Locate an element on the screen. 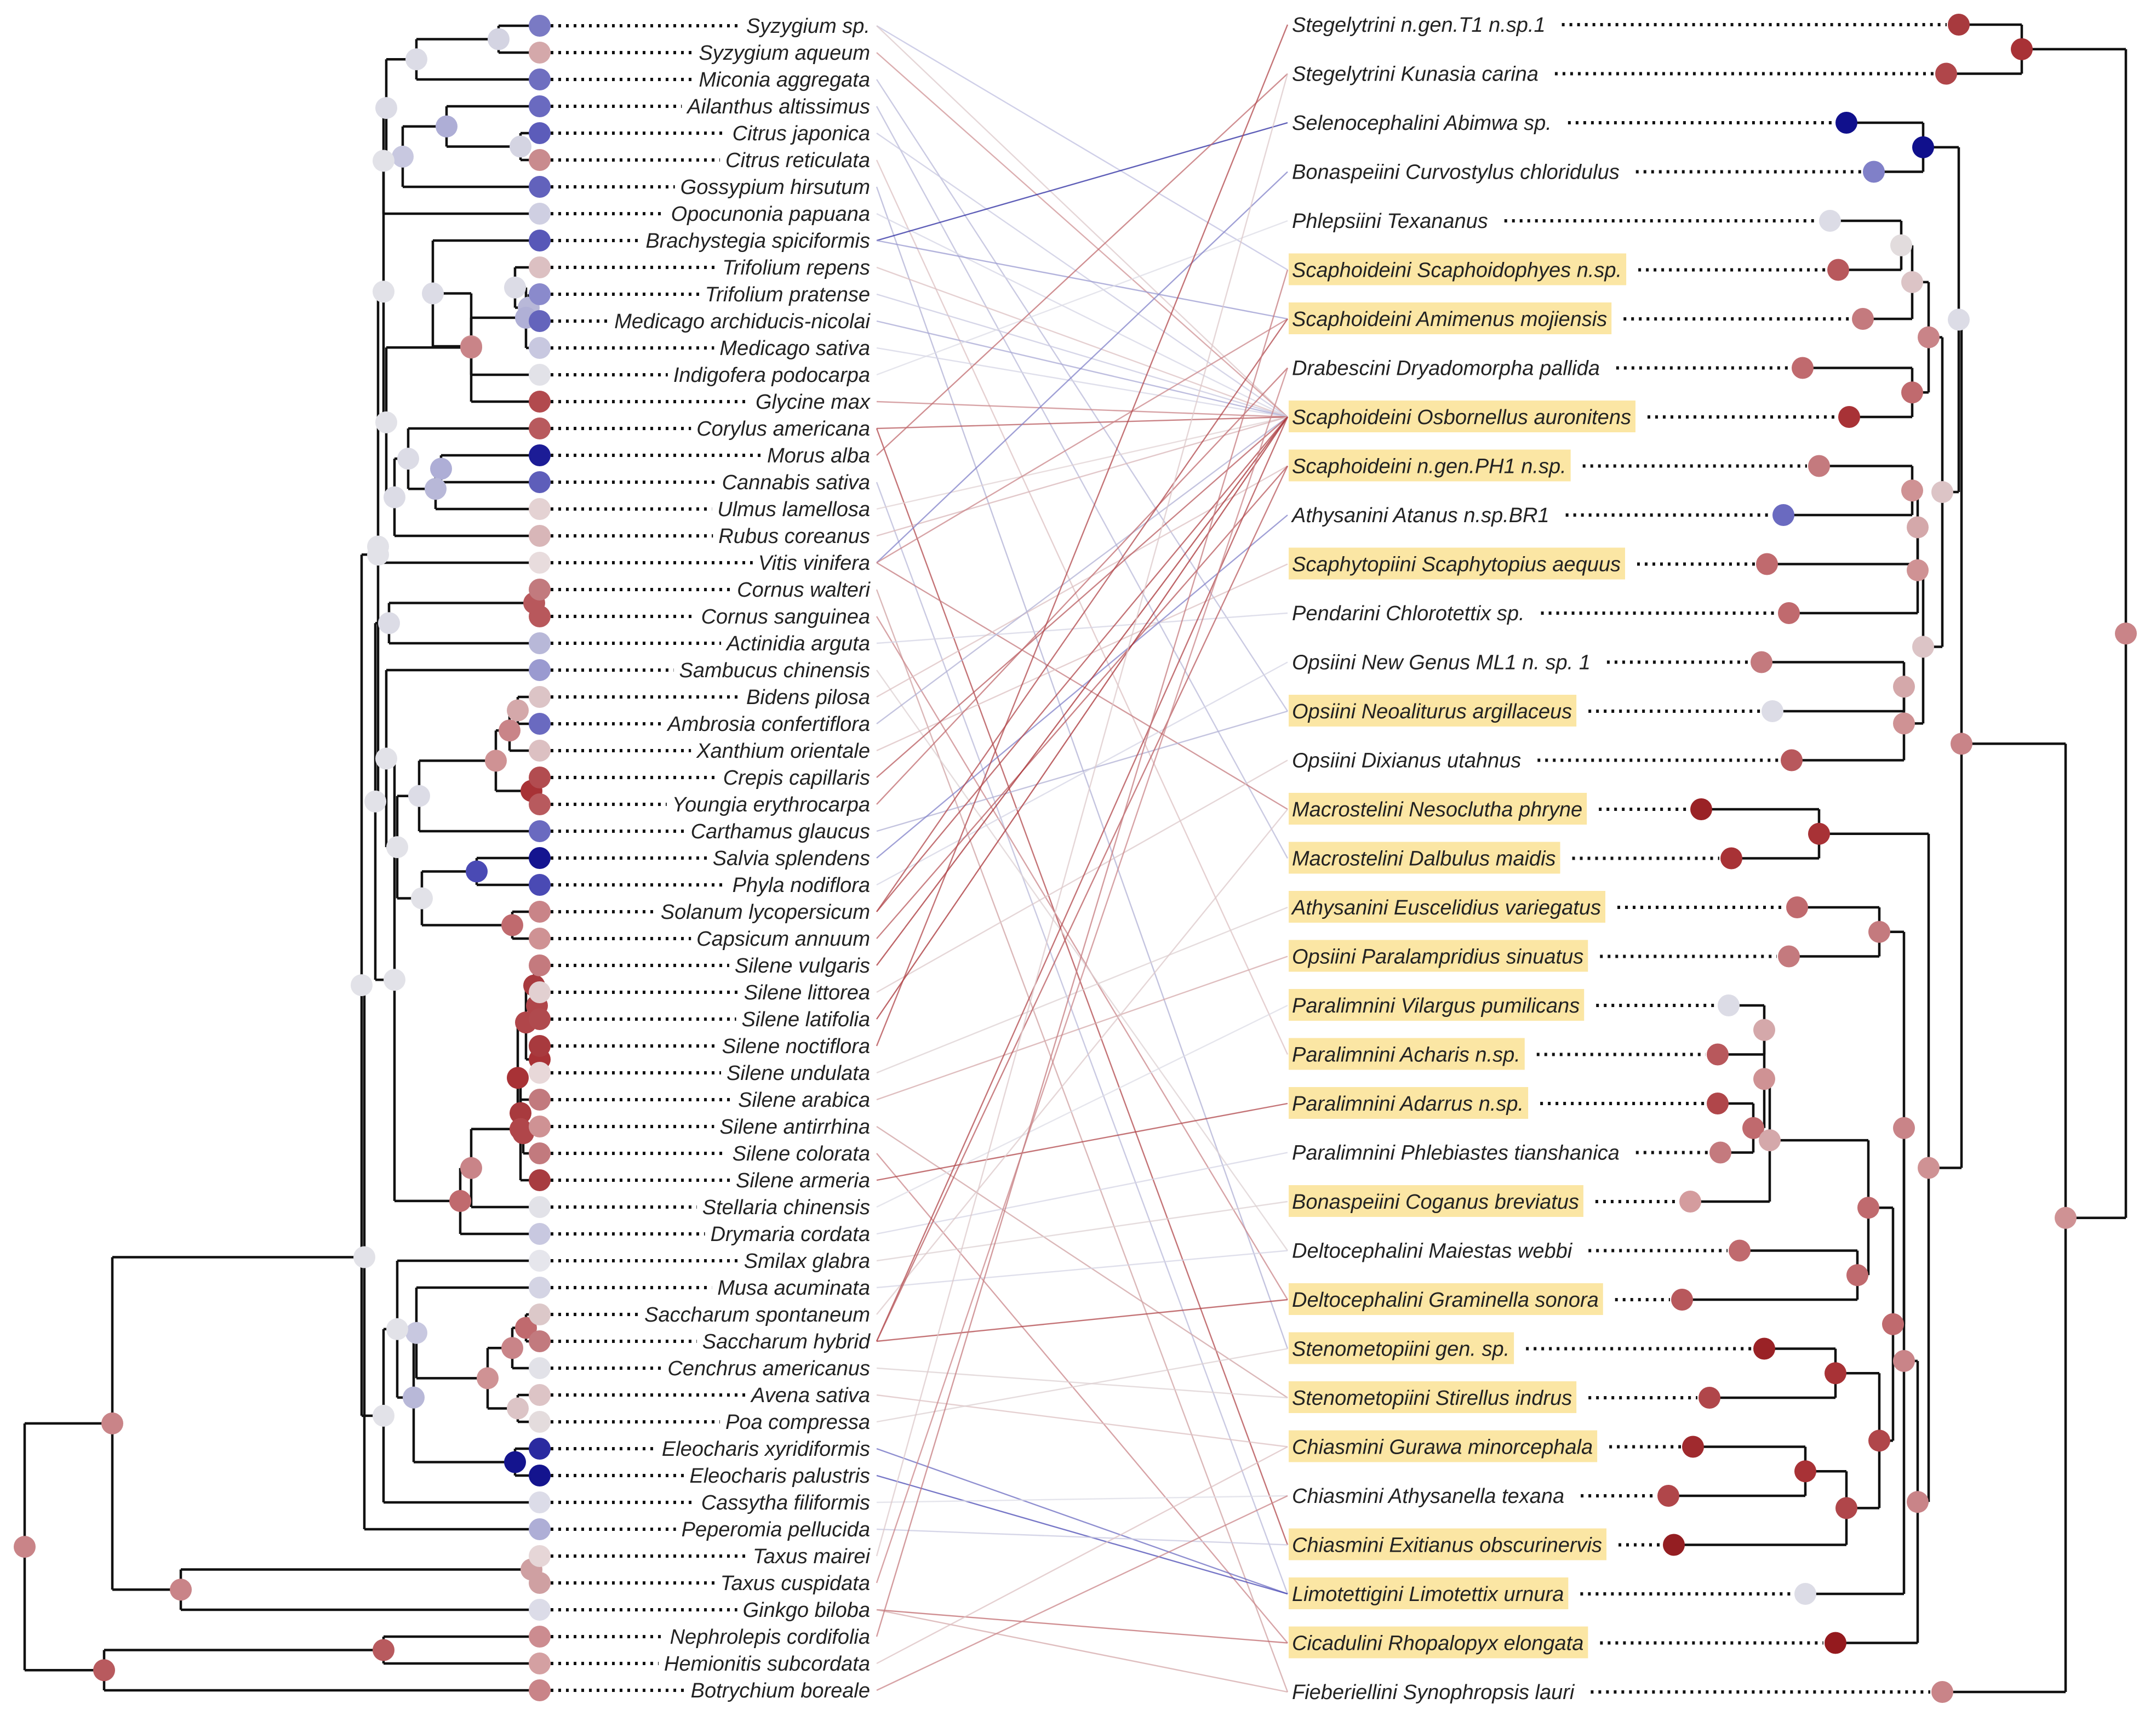 The height and width of the screenshot is (1721, 2156). insect-tip: Macrostelini Dalbulus maidis is located at coordinates (1424, 858).